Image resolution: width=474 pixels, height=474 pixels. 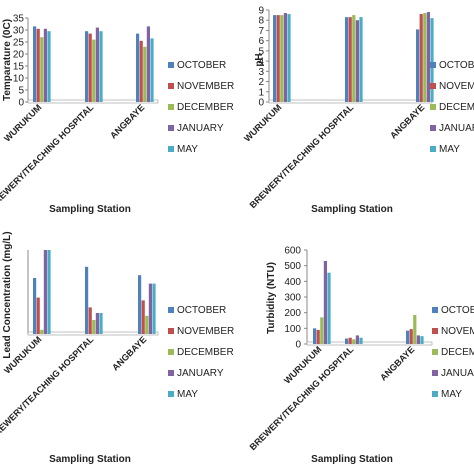 I want to click on y-tick-label: 35, so click(x=19, y=19).